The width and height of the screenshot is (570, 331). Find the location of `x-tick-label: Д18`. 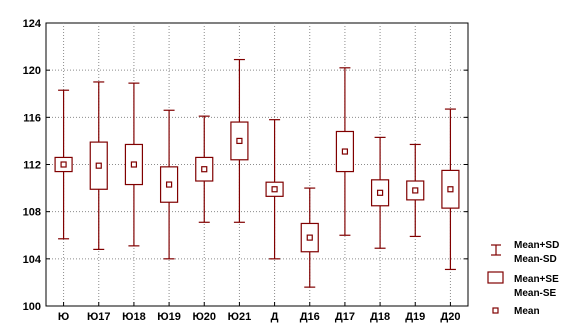

x-tick-label: Д18 is located at coordinates (380, 317).